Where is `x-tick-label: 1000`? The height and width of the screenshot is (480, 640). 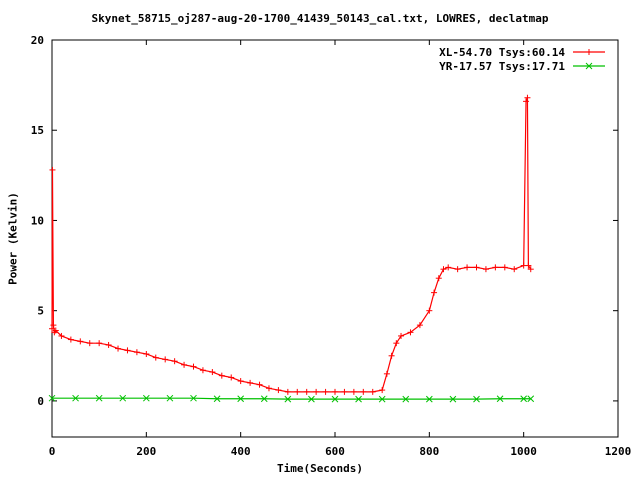 x-tick-label: 1000 is located at coordinates (523, 451).